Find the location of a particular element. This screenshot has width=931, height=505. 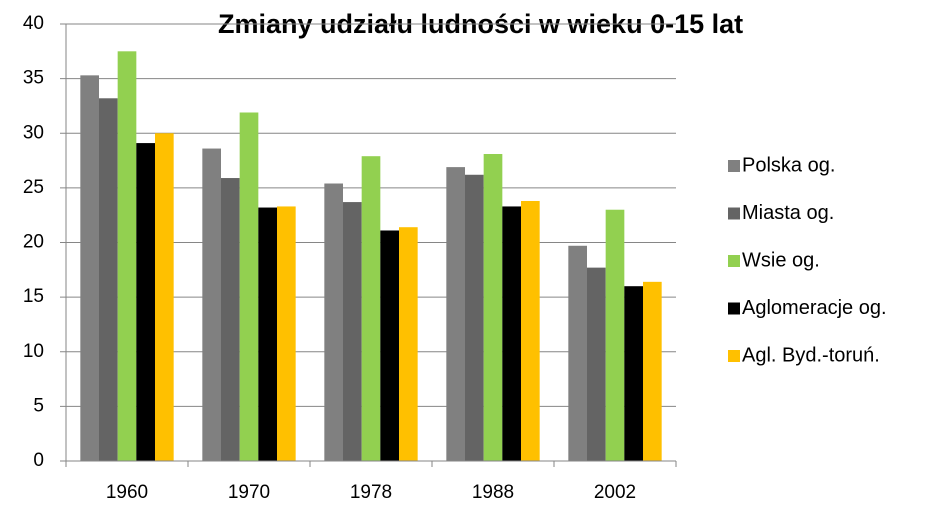

x-tick-label: 1978 is located at coordinates (371, 492).